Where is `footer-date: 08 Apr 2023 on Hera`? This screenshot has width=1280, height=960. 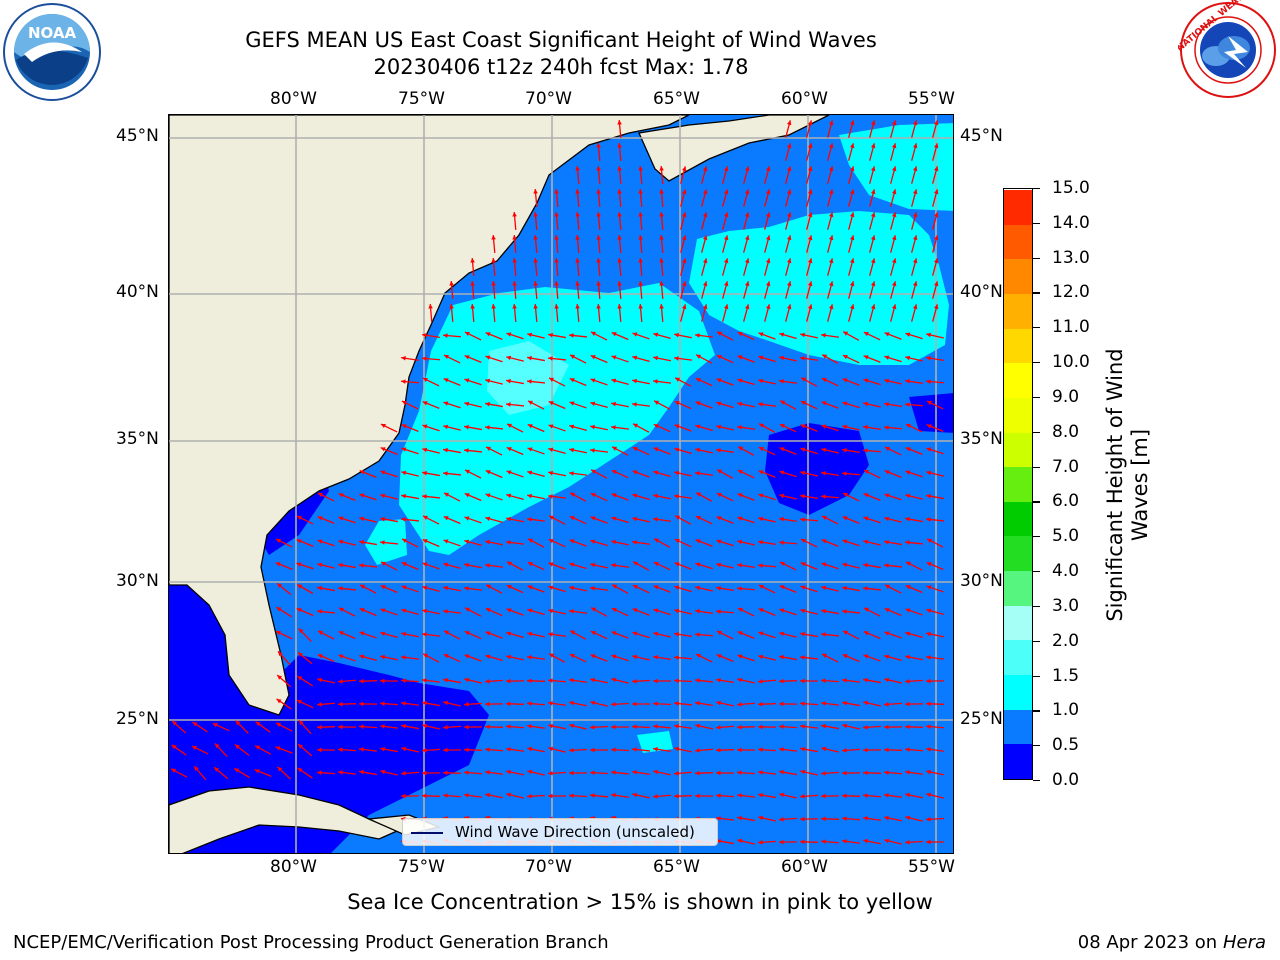 footer-date: 08 Apr 2023 on Hera is located at coordinates (1171, 942).